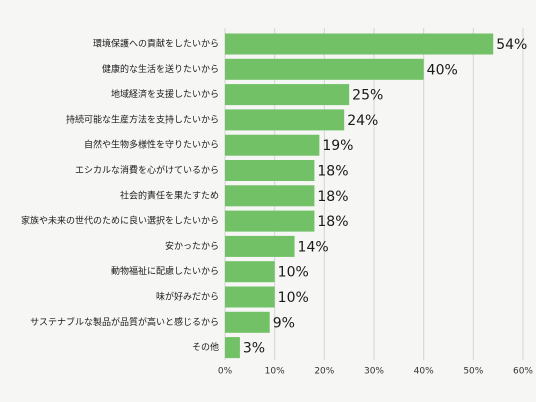  Describe the element at coordinates (442, 70) in the screenshot. I see `value-label: 40%` at that location.